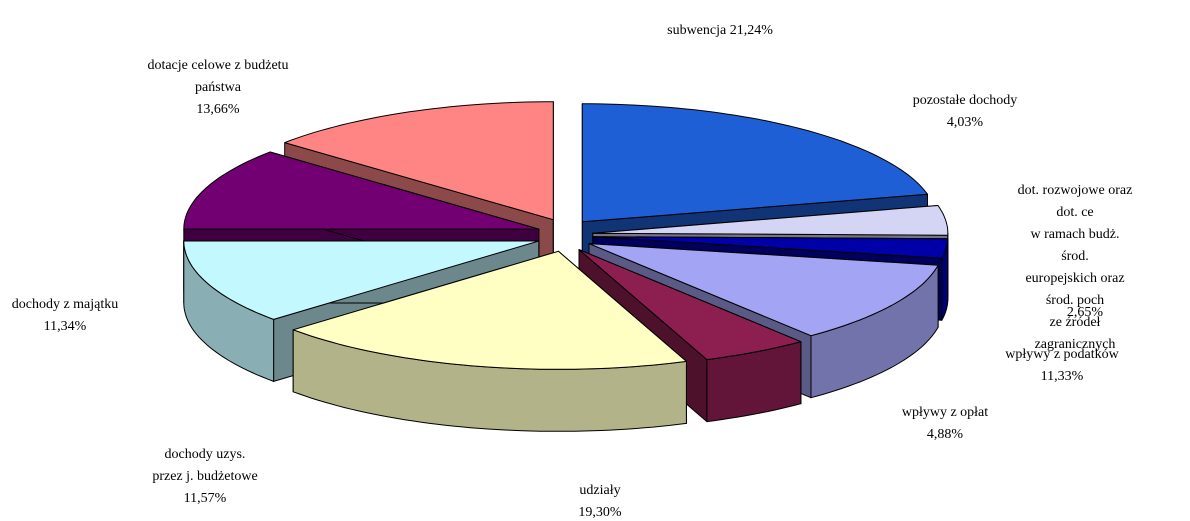 This screenshot has width=1190, height=521. Describe the element at coordinates (1085, 312) in the screenshot. I see `value-label: 2,65%` at that location.